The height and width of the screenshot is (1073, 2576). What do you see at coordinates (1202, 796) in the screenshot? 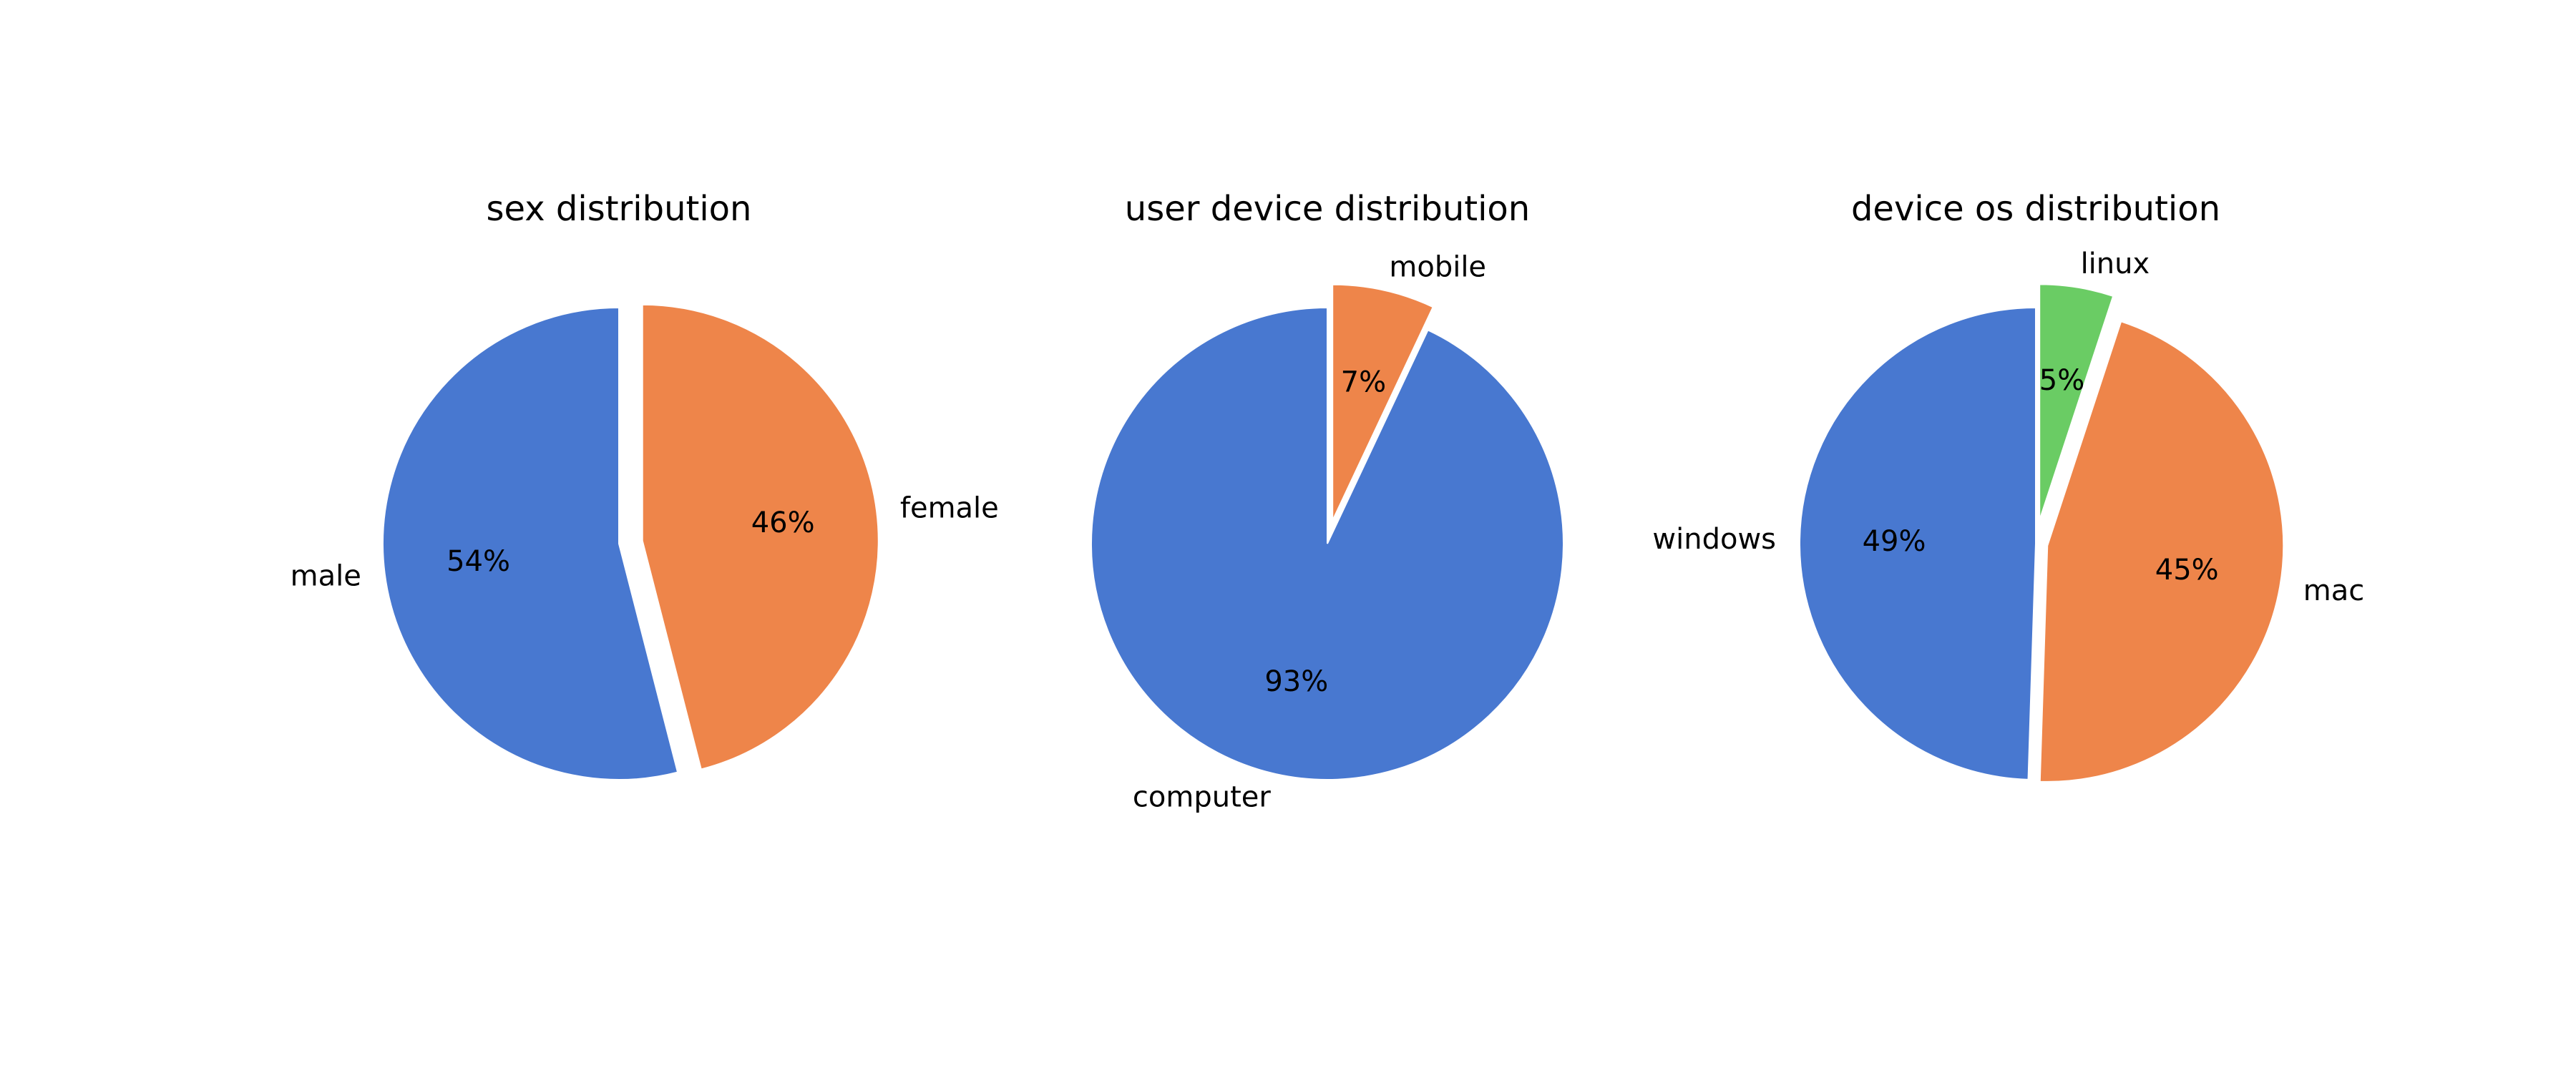
I see `slice-label-computer: computer` at bounding box center [1202, 796].